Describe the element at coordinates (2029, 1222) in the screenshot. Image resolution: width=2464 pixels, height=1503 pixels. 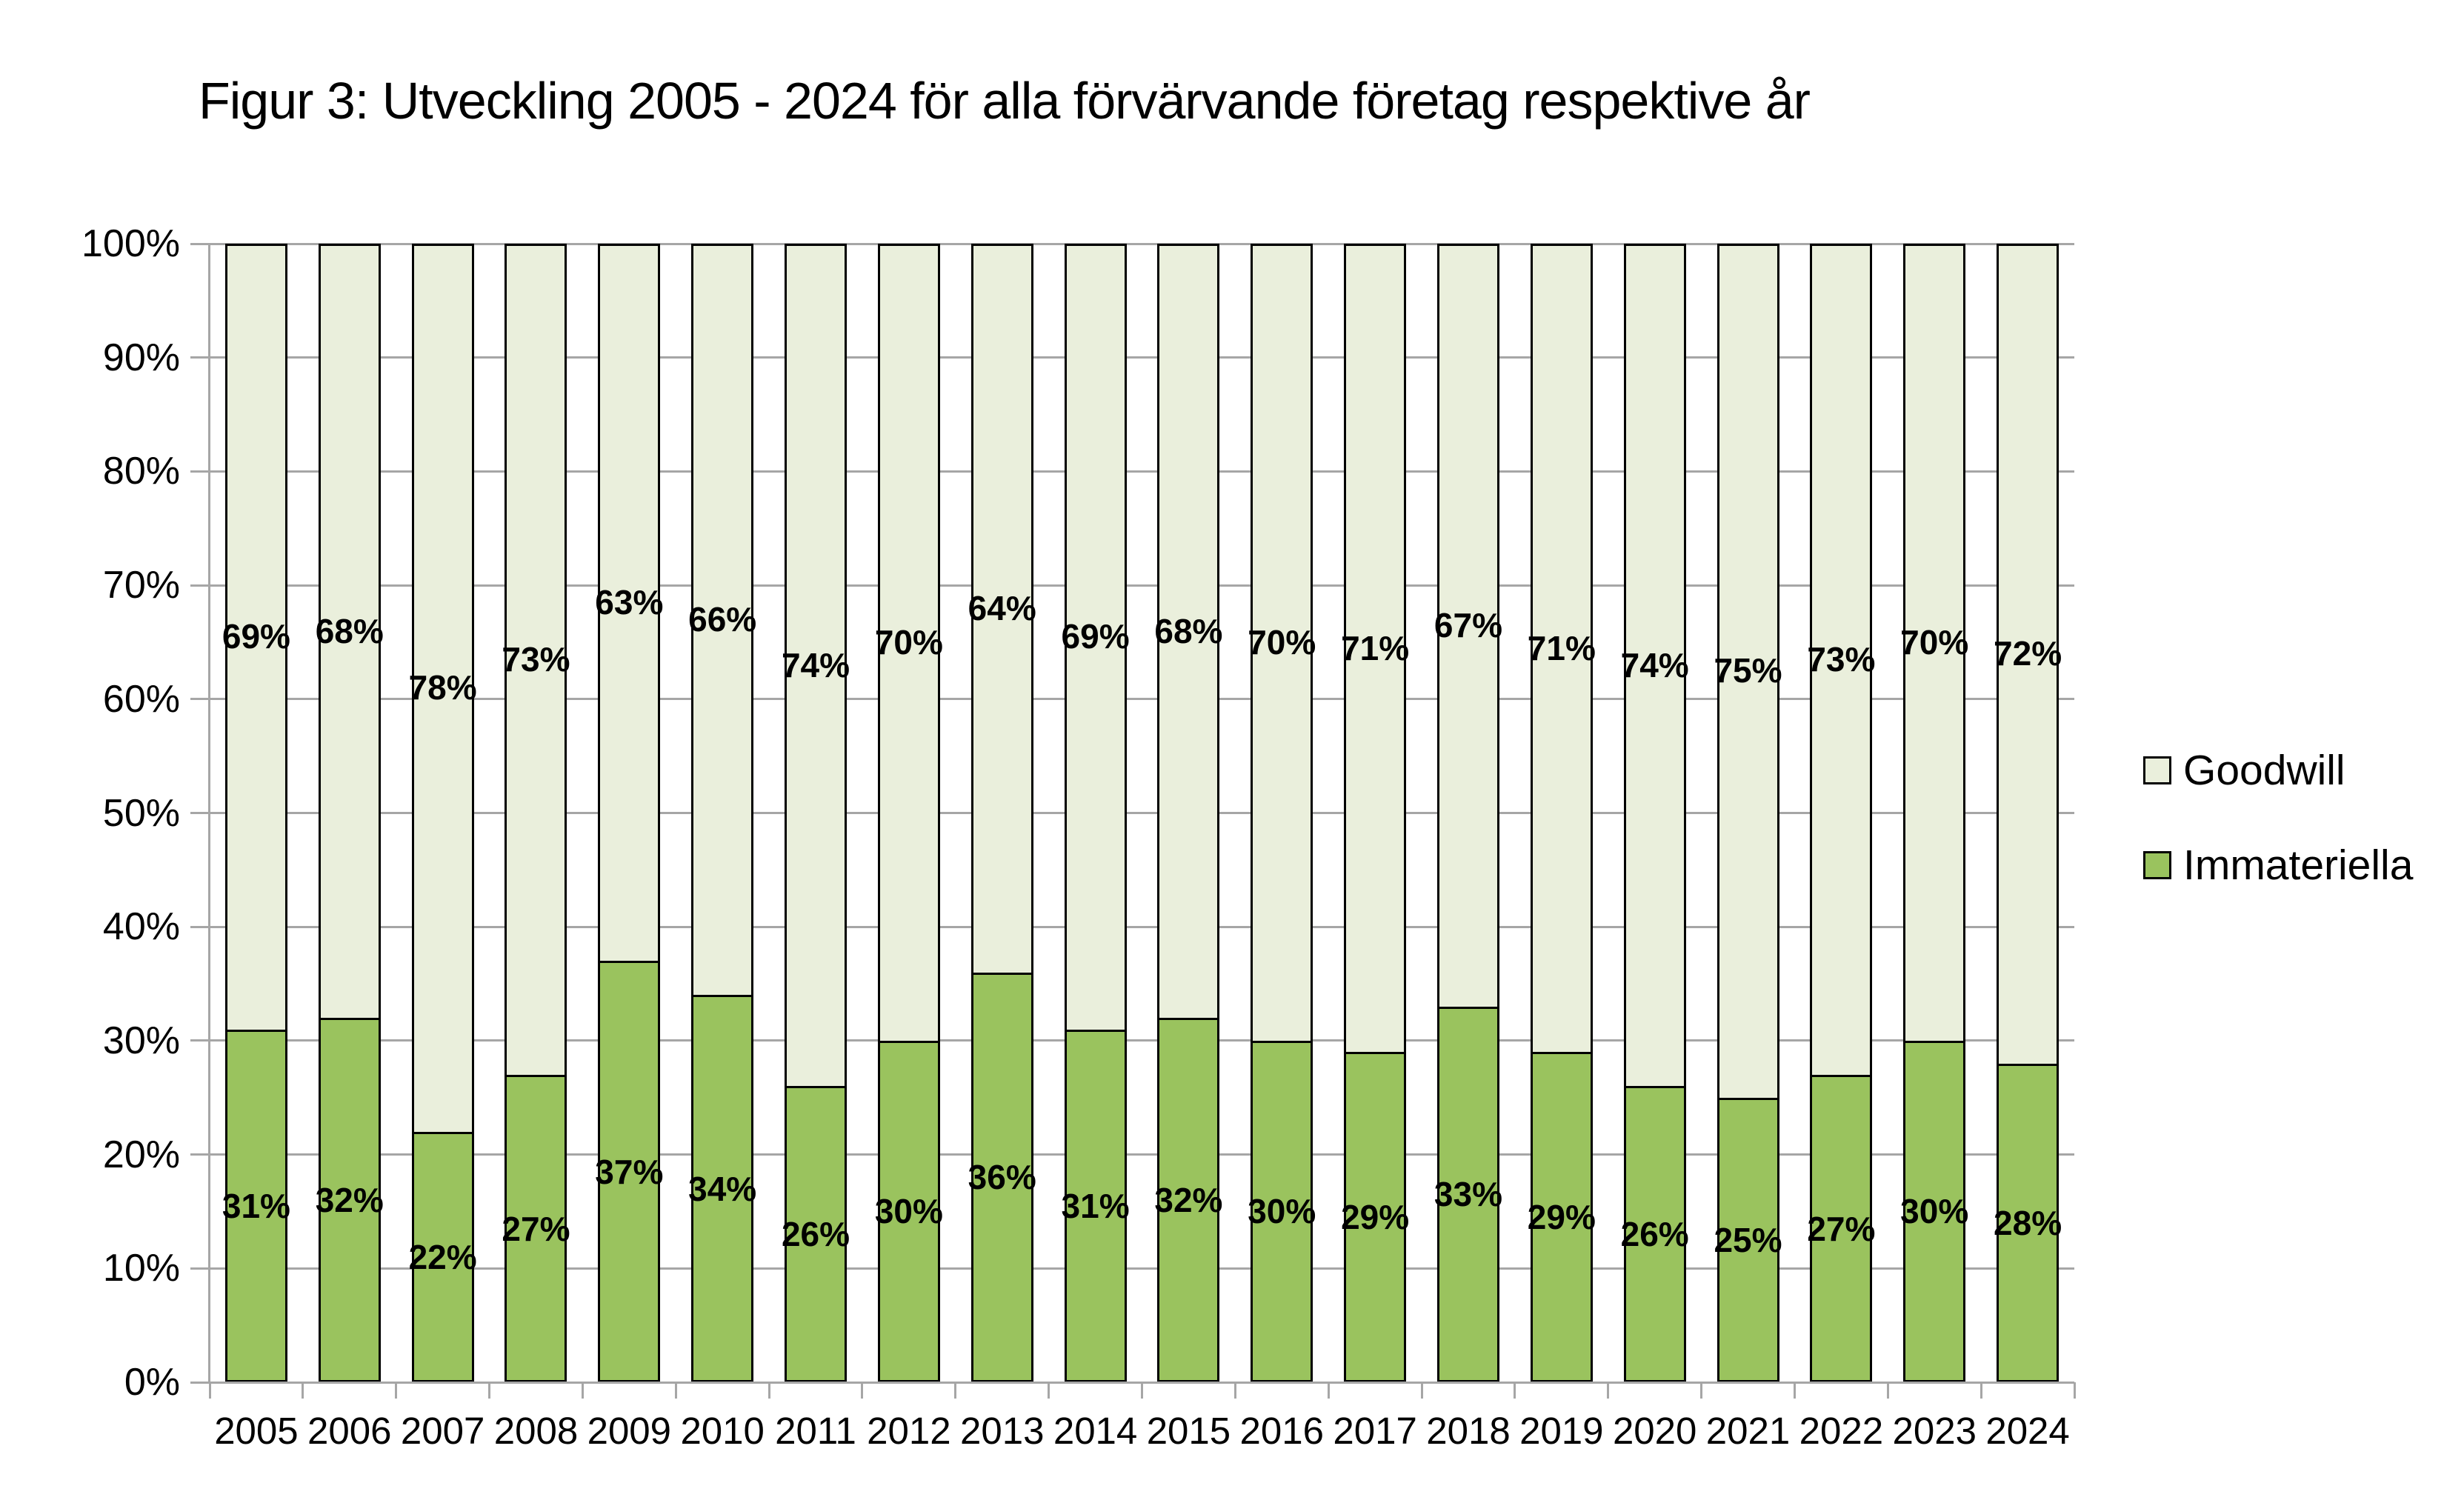
I see `bar-segment-immateriella-2024` at that location.